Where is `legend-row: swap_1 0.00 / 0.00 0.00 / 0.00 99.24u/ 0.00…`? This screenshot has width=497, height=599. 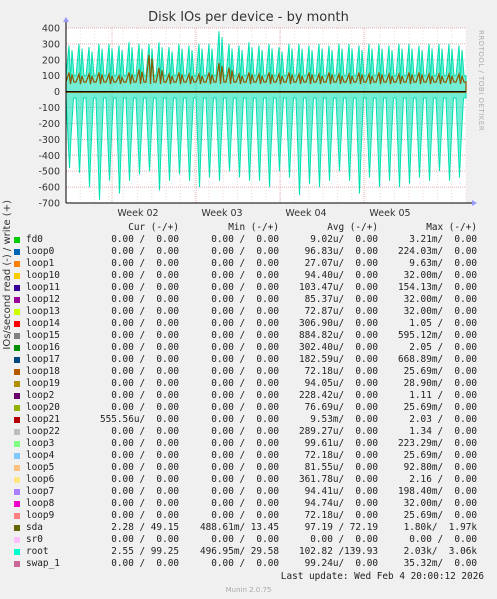 legend-row: swap_1 0.00 / 0.00 0.00 / 0.00 99.24u/ 0.00… is located at coordinates (248, 564).